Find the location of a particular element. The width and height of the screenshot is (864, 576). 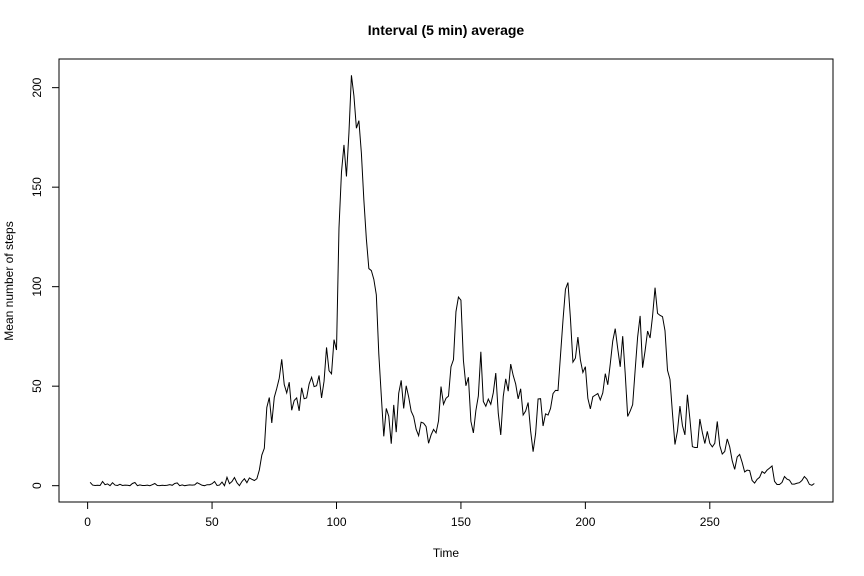

x-axis-label: Time is located at coordinates (446, 553).